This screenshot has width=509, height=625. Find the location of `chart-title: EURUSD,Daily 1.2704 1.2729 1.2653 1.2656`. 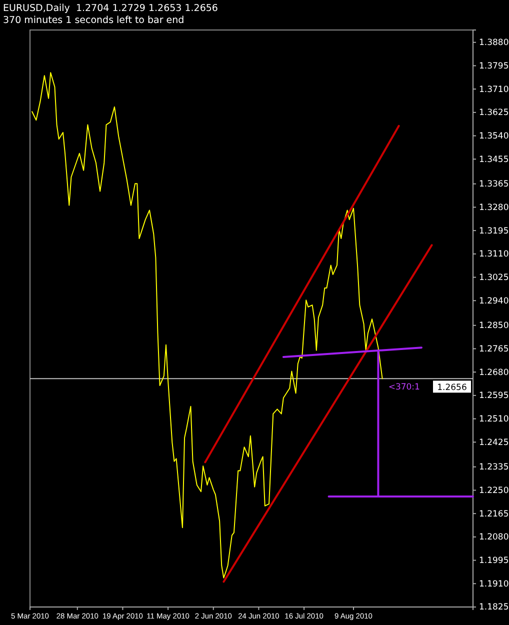

chart-title: EURUSD,Daily 1.2704 1.2729 1.2653 1.2656 is located at coordinates (110, 8).